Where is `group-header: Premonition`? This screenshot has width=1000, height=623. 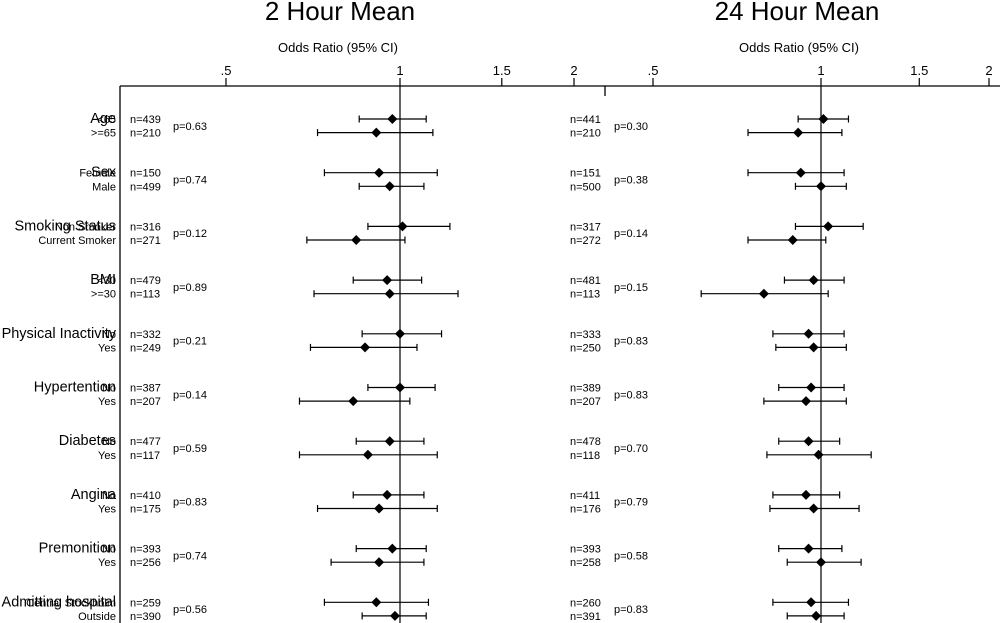 group-header: Premonition is located at coordinates (77, 549).